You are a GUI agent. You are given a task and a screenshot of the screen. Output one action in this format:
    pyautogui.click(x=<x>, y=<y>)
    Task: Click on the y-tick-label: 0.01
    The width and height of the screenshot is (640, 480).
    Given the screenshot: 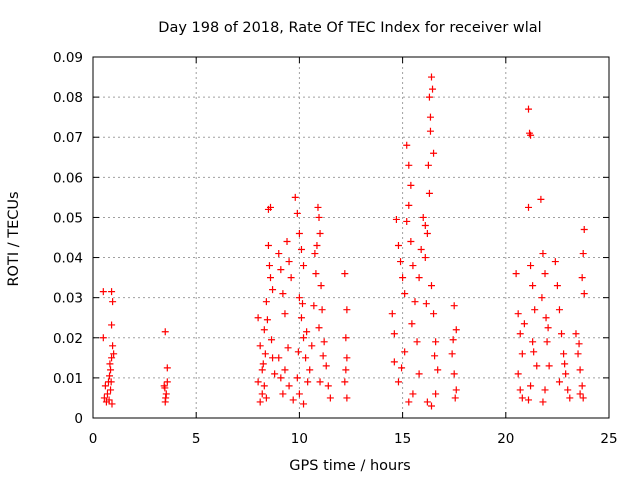 What is the action you would take?
    pyautogui.click(x=68, y=379)
    